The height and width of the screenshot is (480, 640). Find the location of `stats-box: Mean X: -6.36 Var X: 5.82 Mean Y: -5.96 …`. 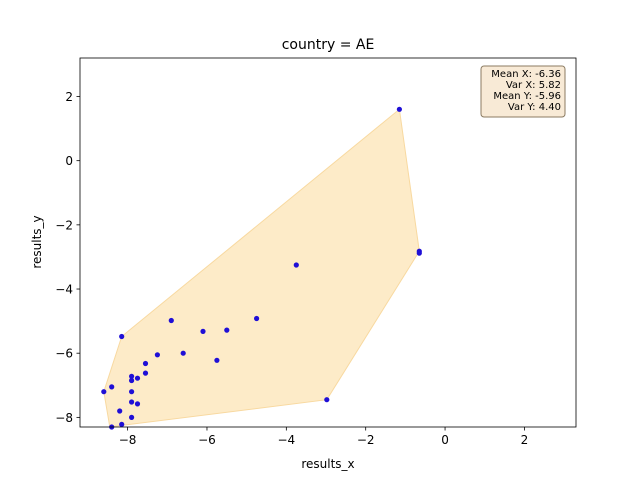

stats-box: Mean X: -6.36 Var X: 5.82 Mean Y: -5.96 … is located at coordinates (523, 91).